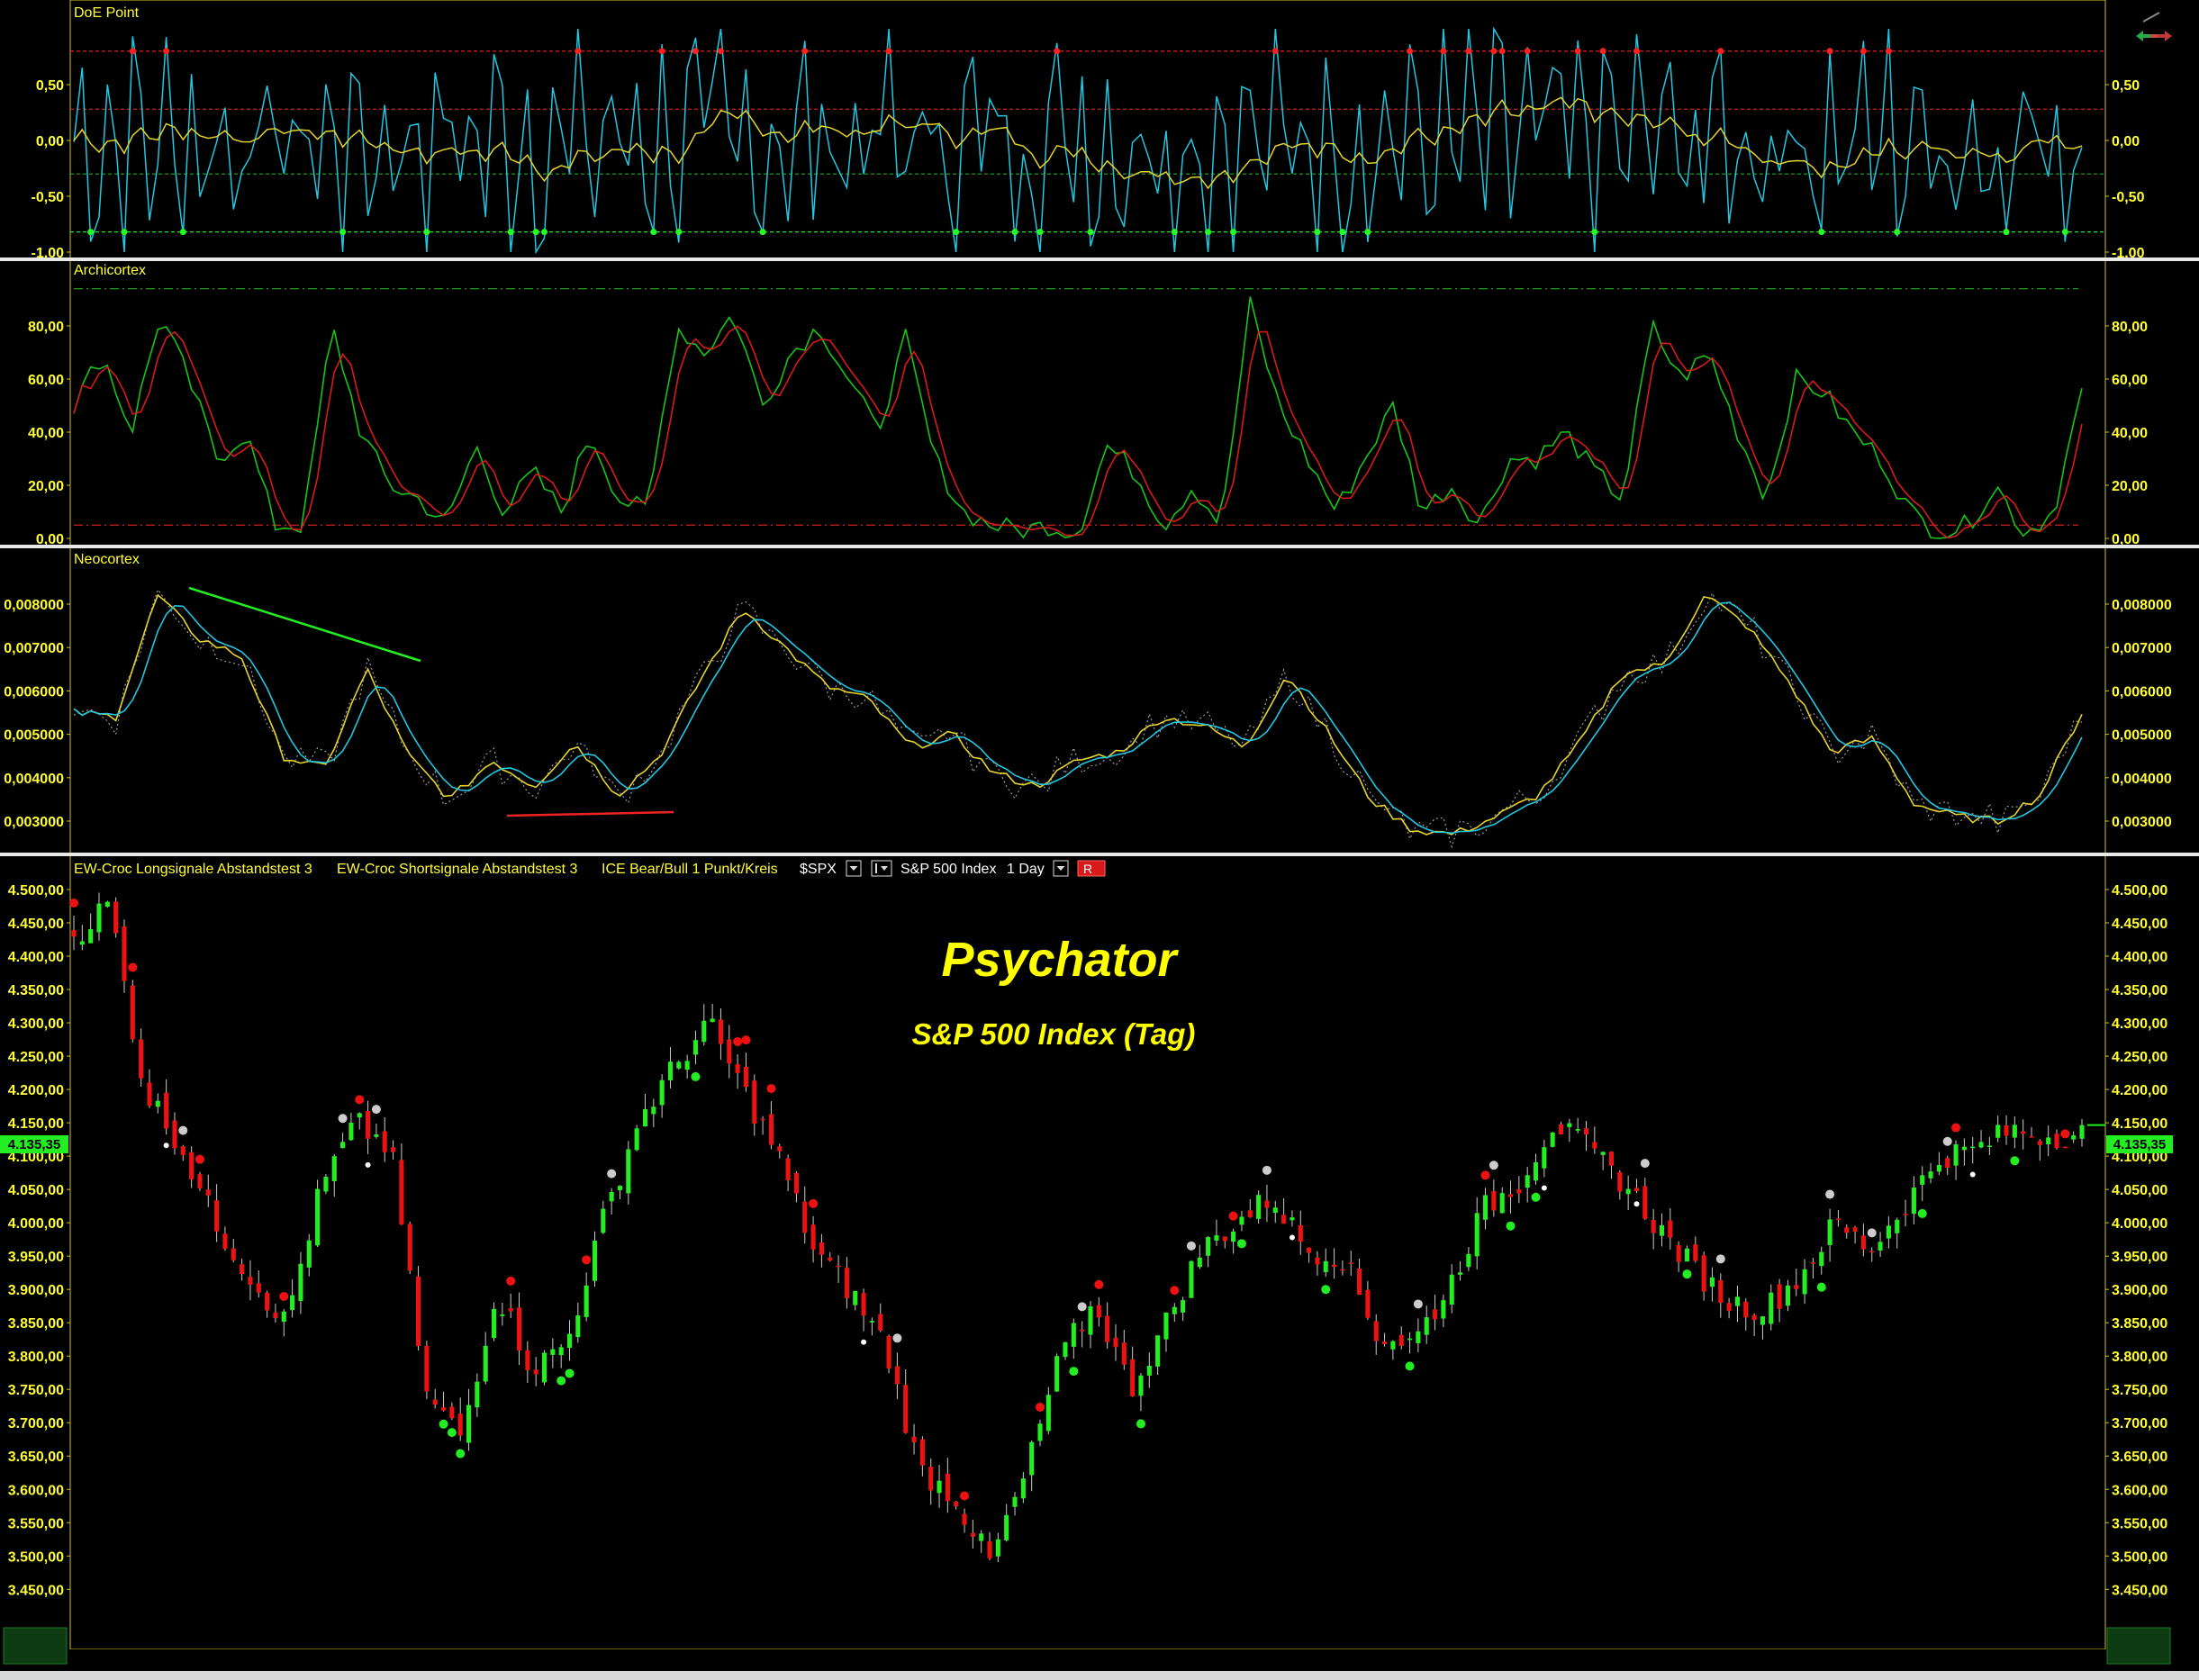 The height and width of the screenshot is (1680, 2199). I want to click on right-scroll-stub, so click(2138, 1646).